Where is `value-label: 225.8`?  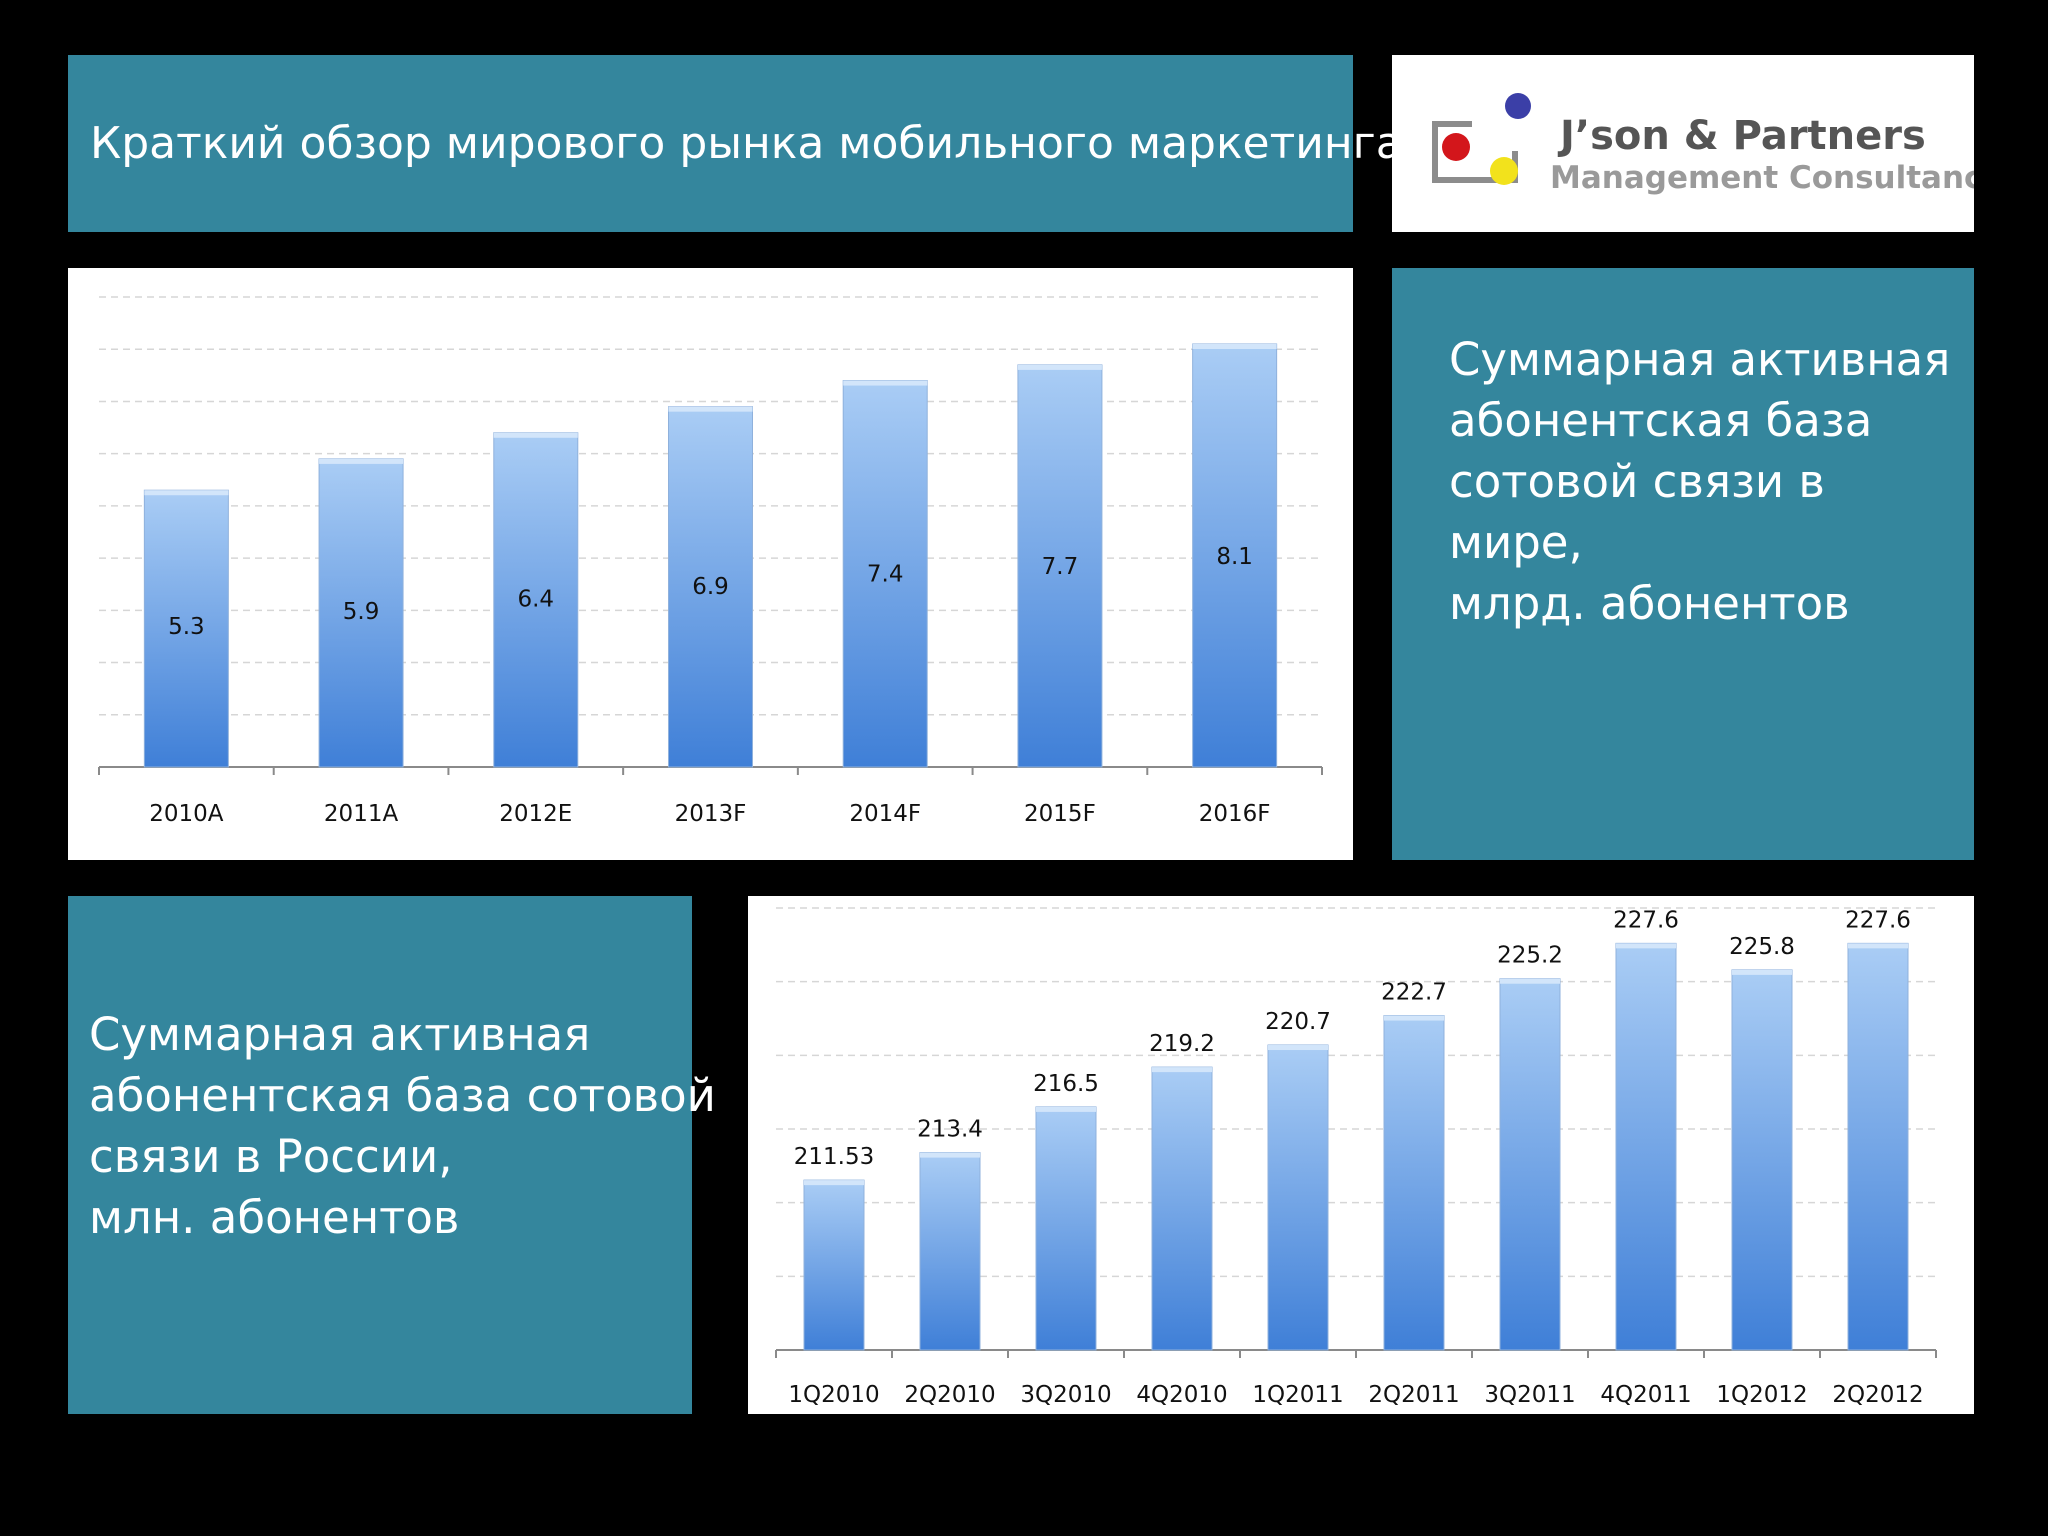 value-label: 225.8 is located at coordinates (1762, 947).